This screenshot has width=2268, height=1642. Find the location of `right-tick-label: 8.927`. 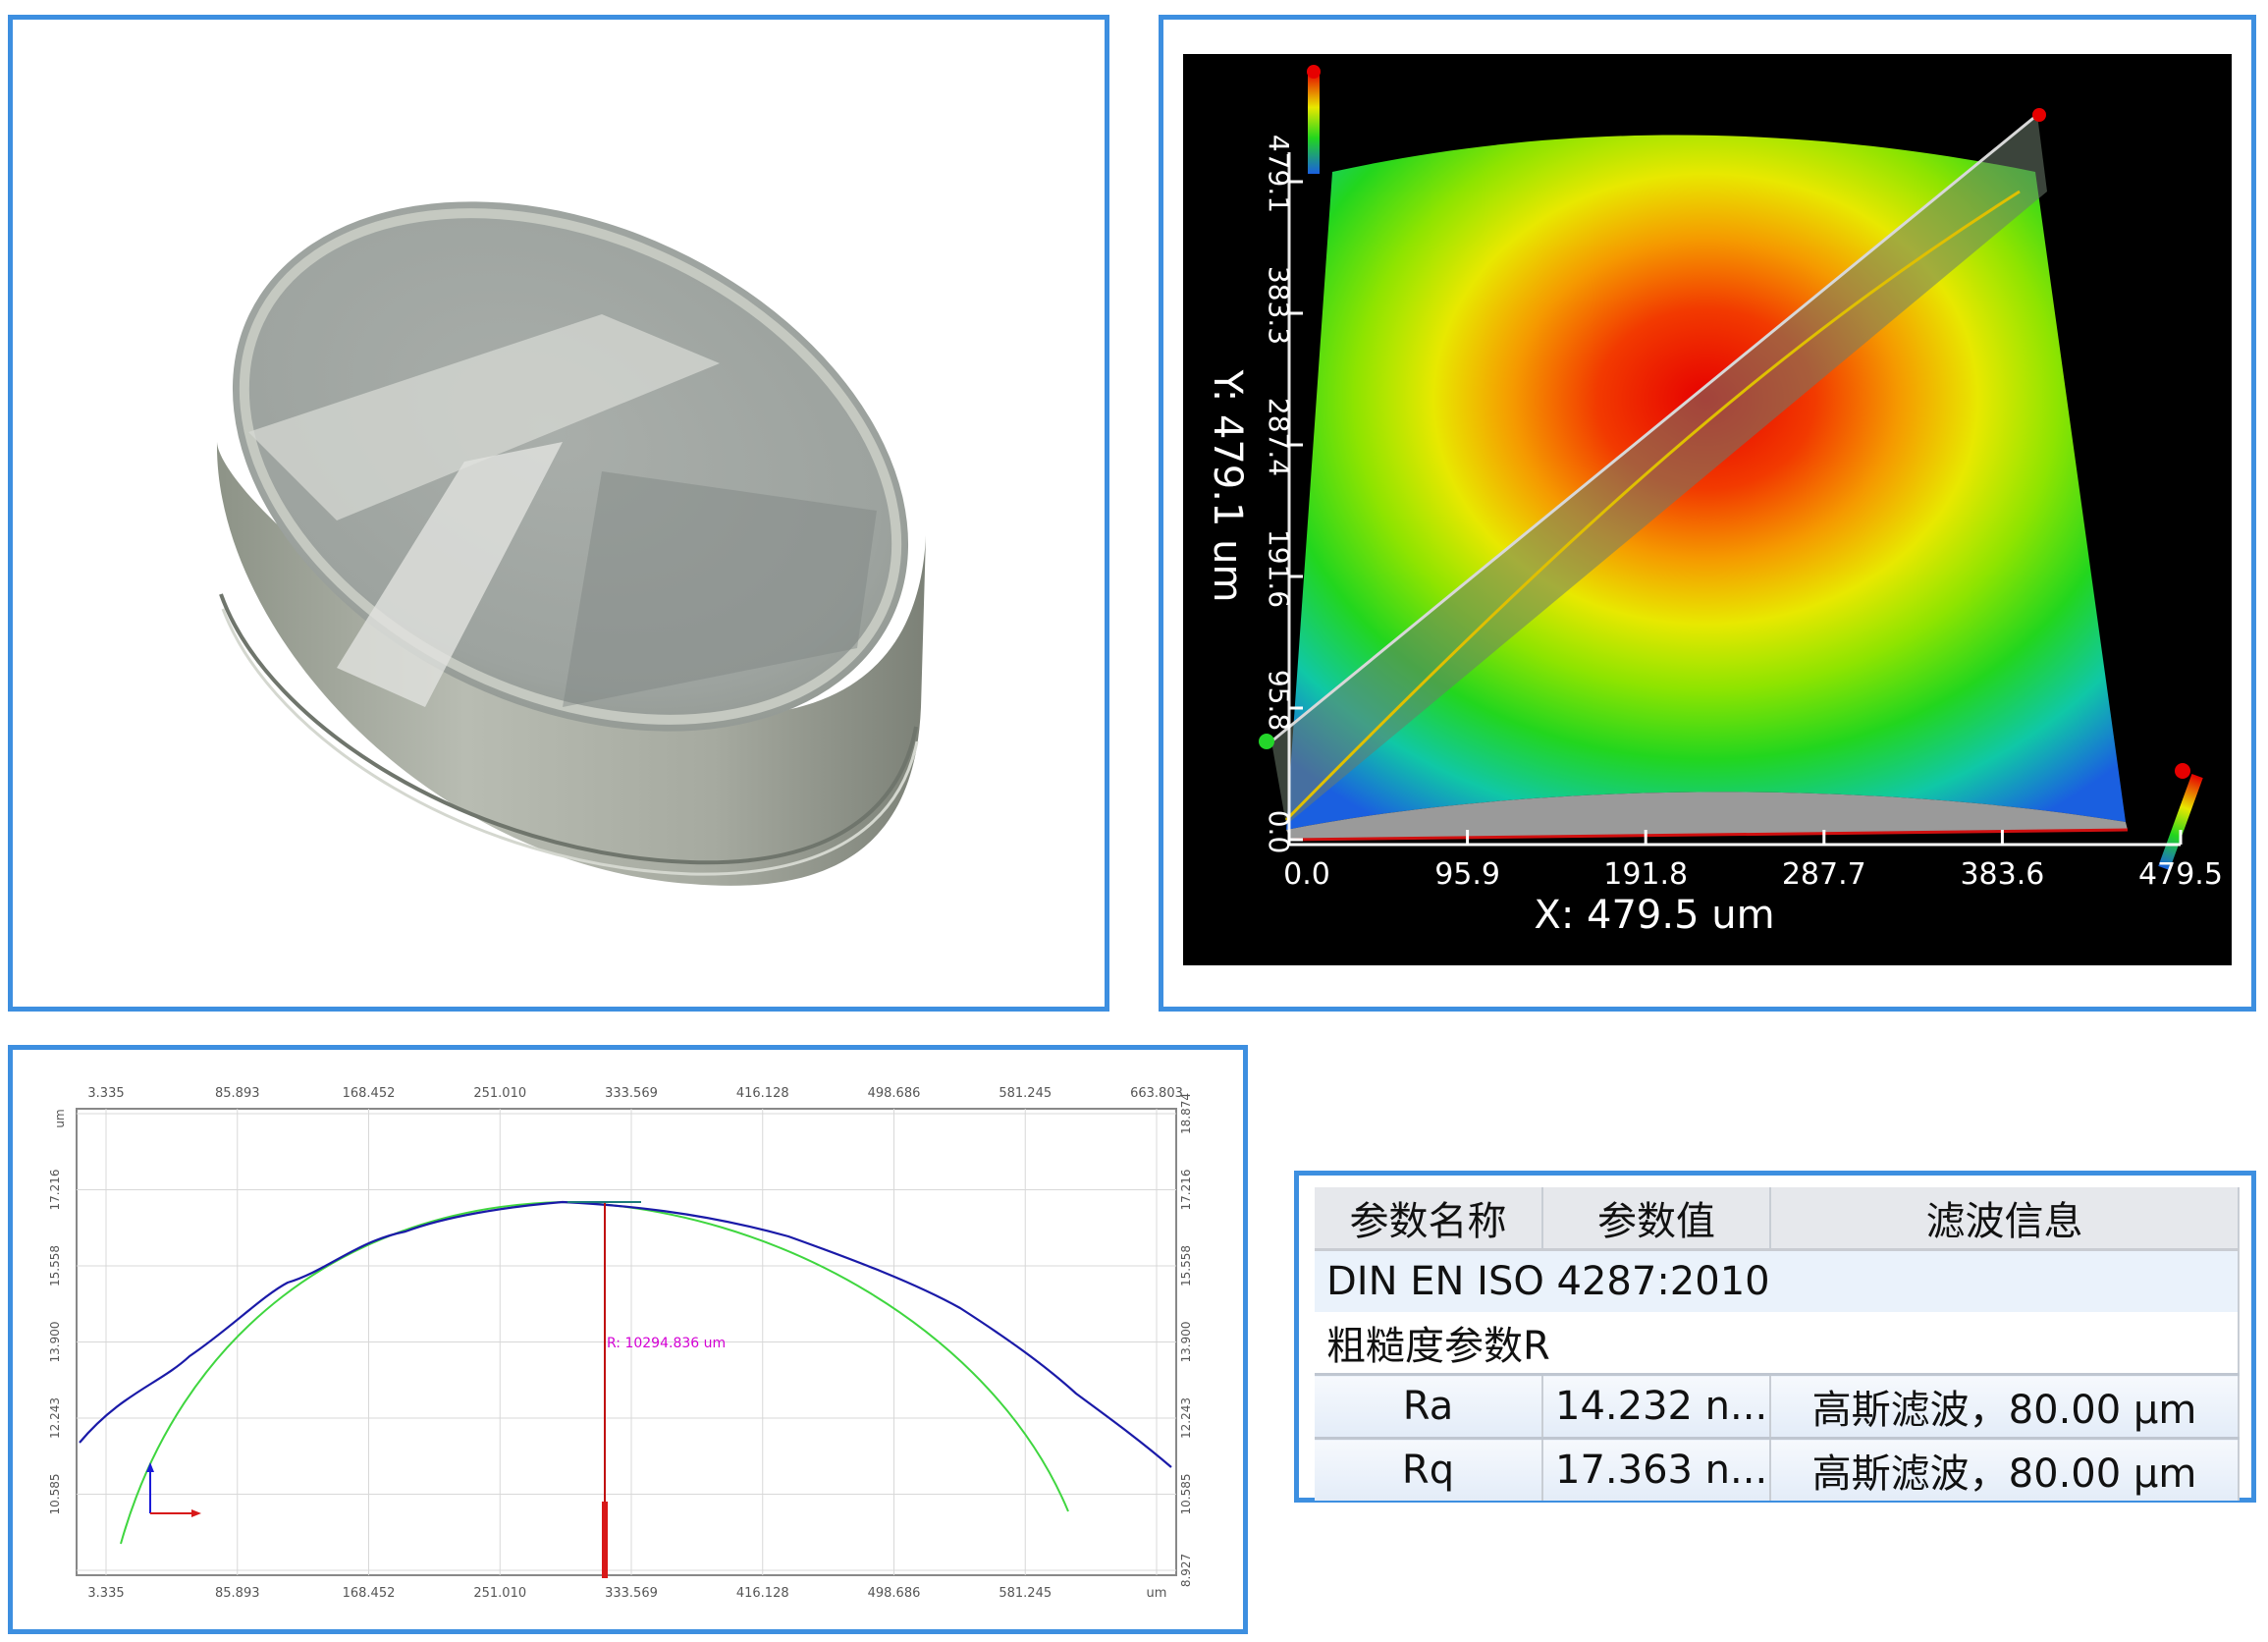

right-tick-label: 8.927 is located at coordinates (1186, 1570).